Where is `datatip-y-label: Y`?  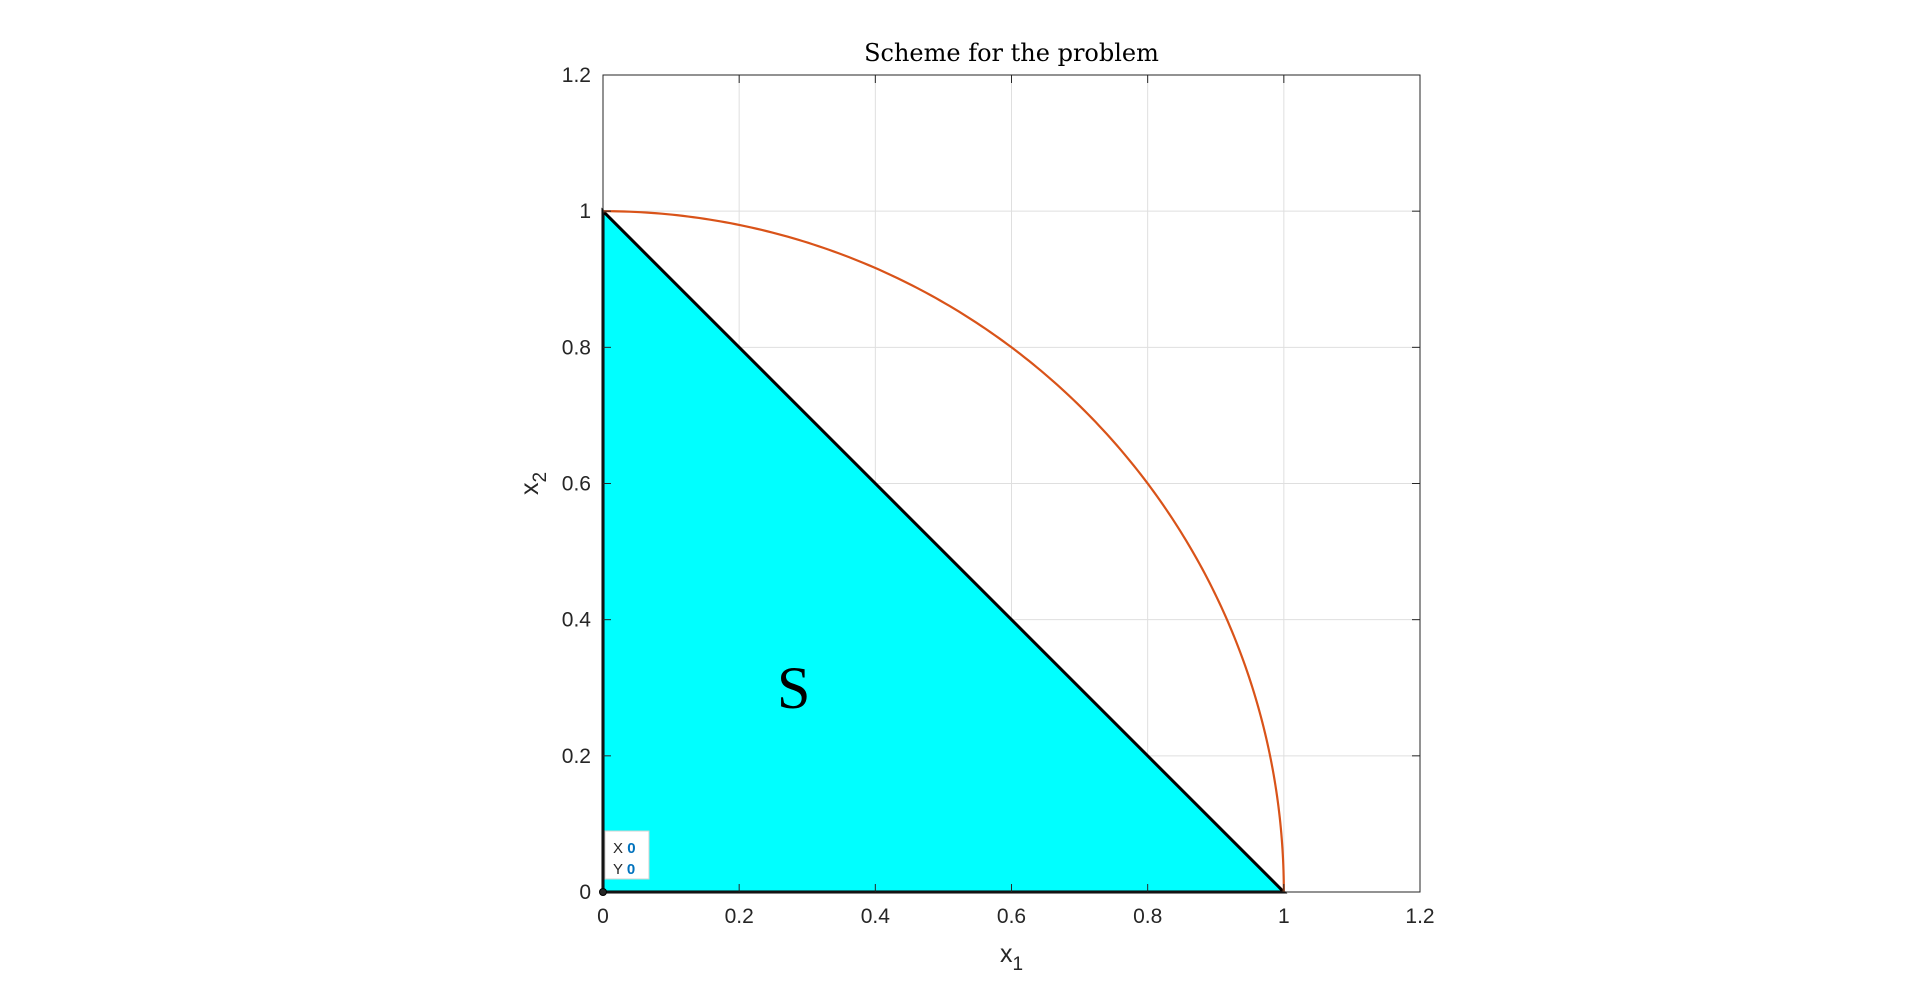
datatip-y-label: Y is located at coordinates (618, 869).